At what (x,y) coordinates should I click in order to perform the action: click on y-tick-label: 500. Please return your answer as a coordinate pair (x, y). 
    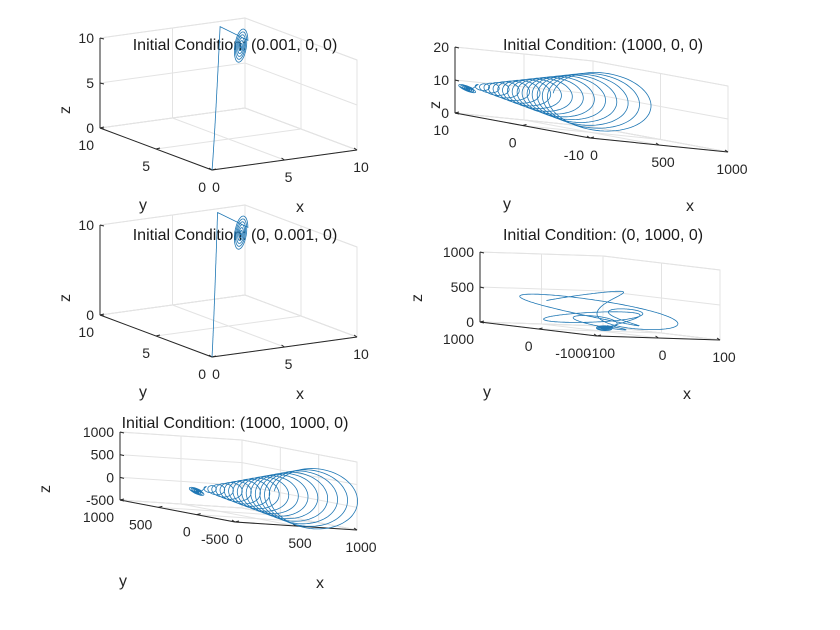
    Looking at the image, I should click on (141, 524).